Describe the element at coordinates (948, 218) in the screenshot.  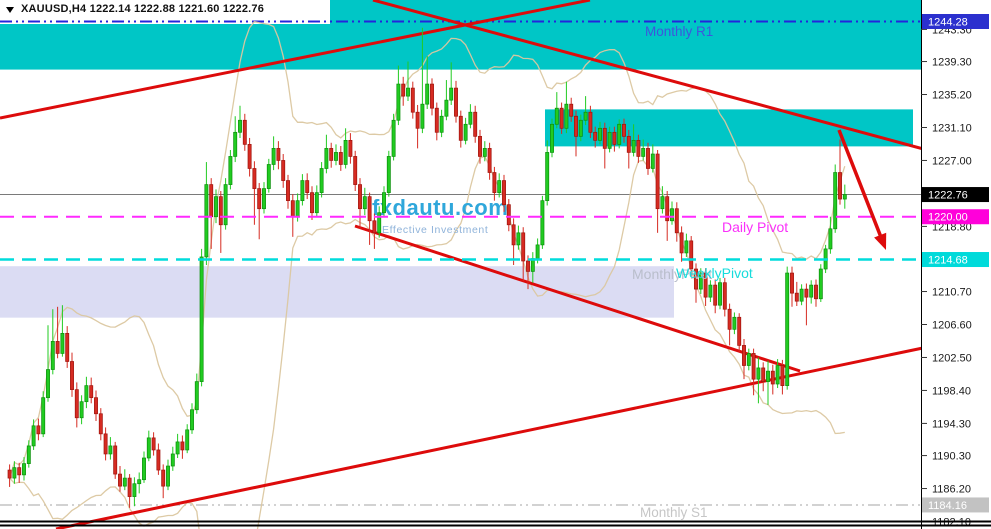
I see `price-marker-label: 1220.00` at that location.